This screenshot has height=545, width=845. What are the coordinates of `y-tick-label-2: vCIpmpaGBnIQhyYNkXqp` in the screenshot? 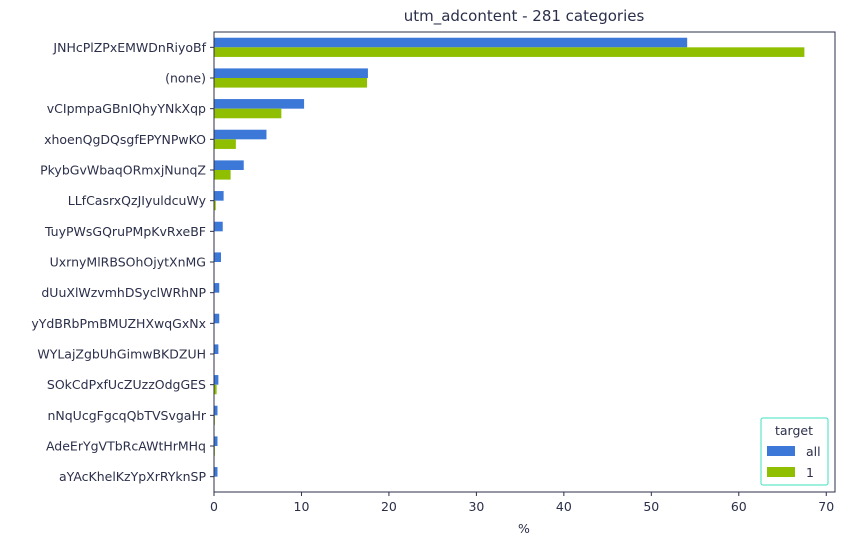 It's located at (126, 108).